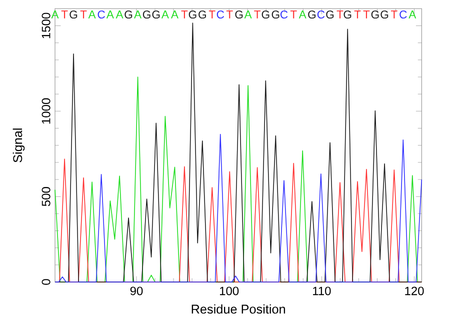  Describe the element at coordinates (46, 111) in the screenshot. I see `y-tick-label: 1000` at that location.